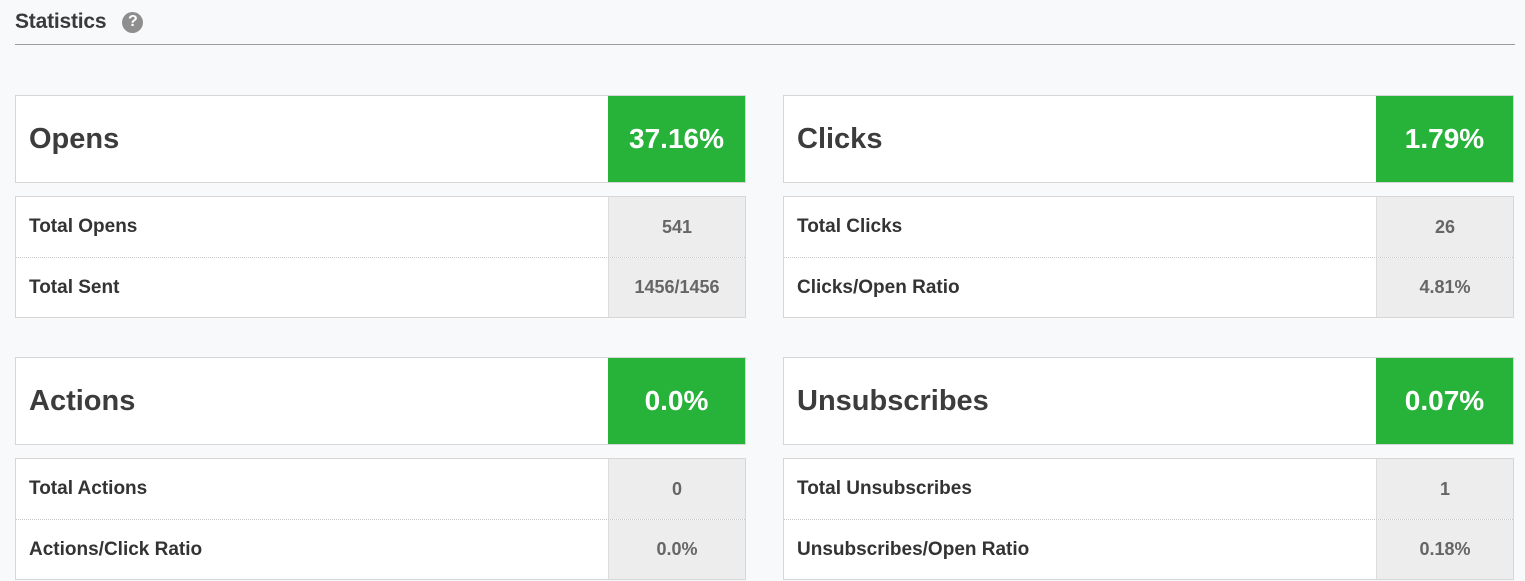 This screenshot has height=581, width=1525. Describe the element at coordinates (676, 227) in the screenshot. I see `row-value: 541` at that location.